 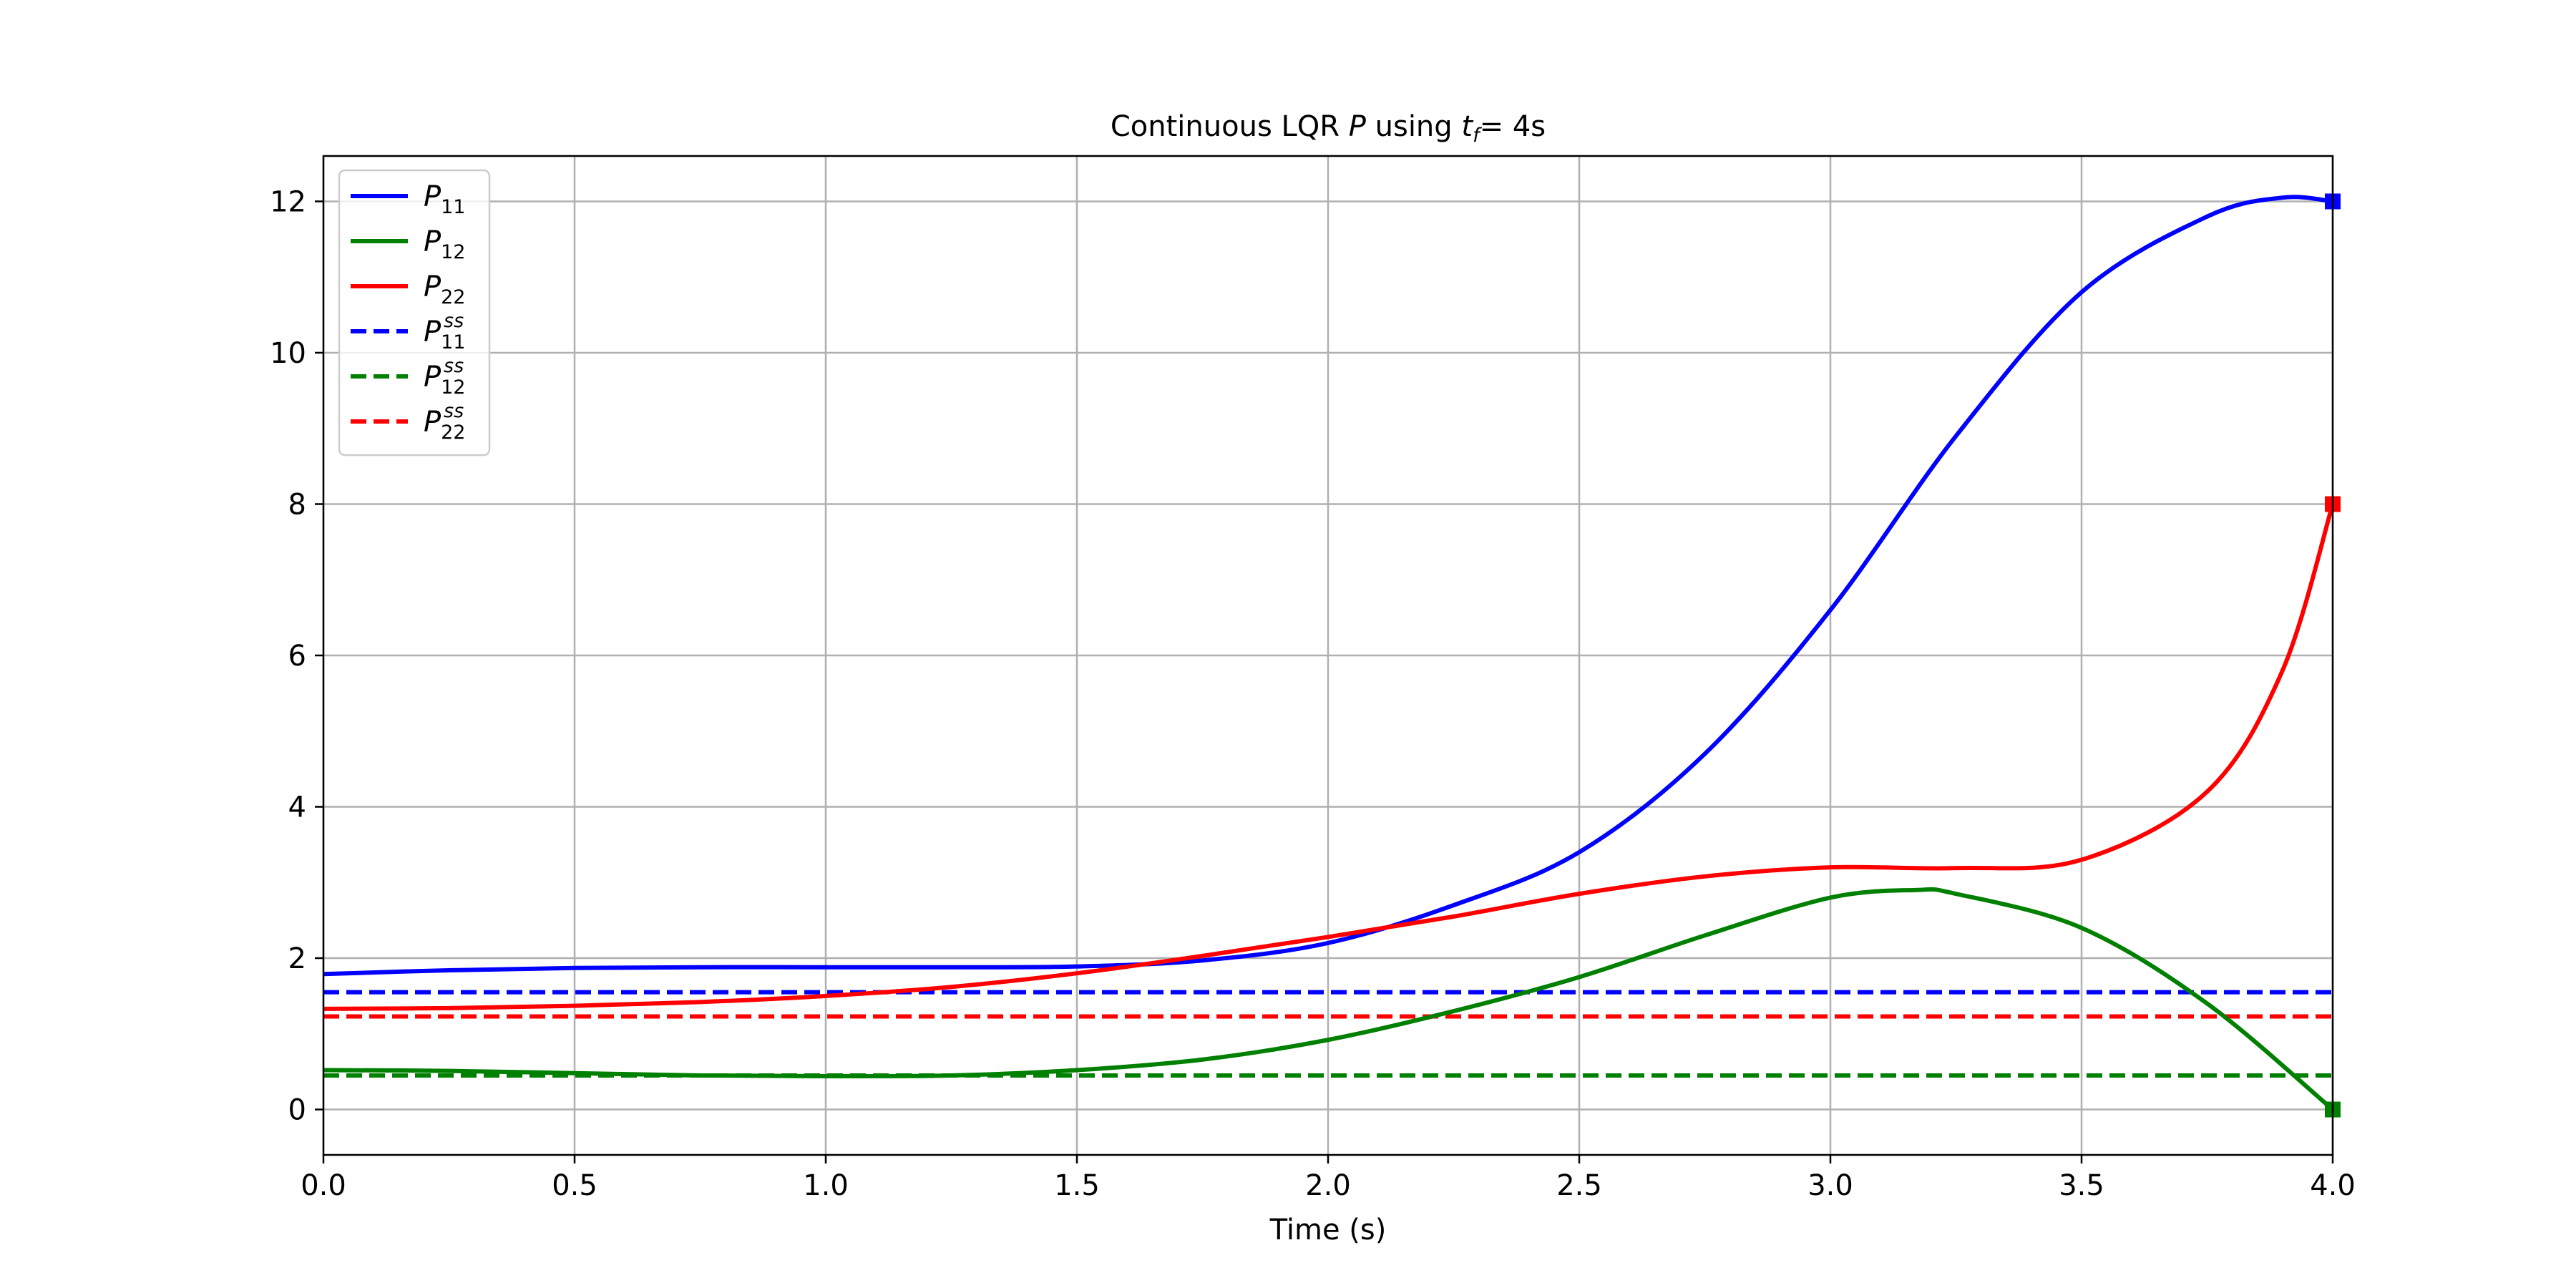 What do you see at coordinates (2333, 1185) in the screenshot?
I see `x-tick-label: 4.0` at bounding box center [2333, 1185].